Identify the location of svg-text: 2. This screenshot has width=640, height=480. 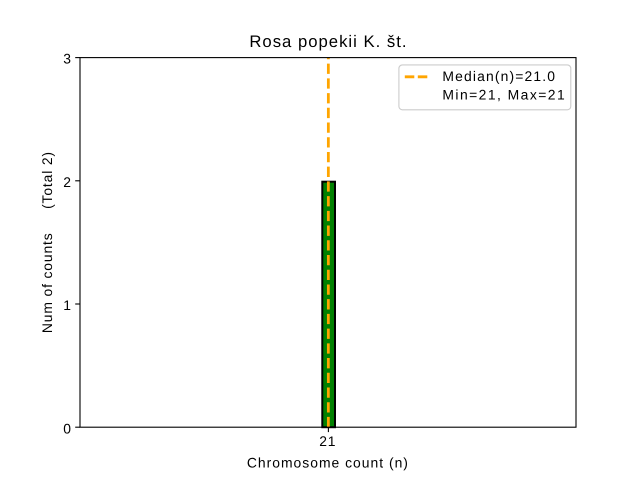
(67, 182).